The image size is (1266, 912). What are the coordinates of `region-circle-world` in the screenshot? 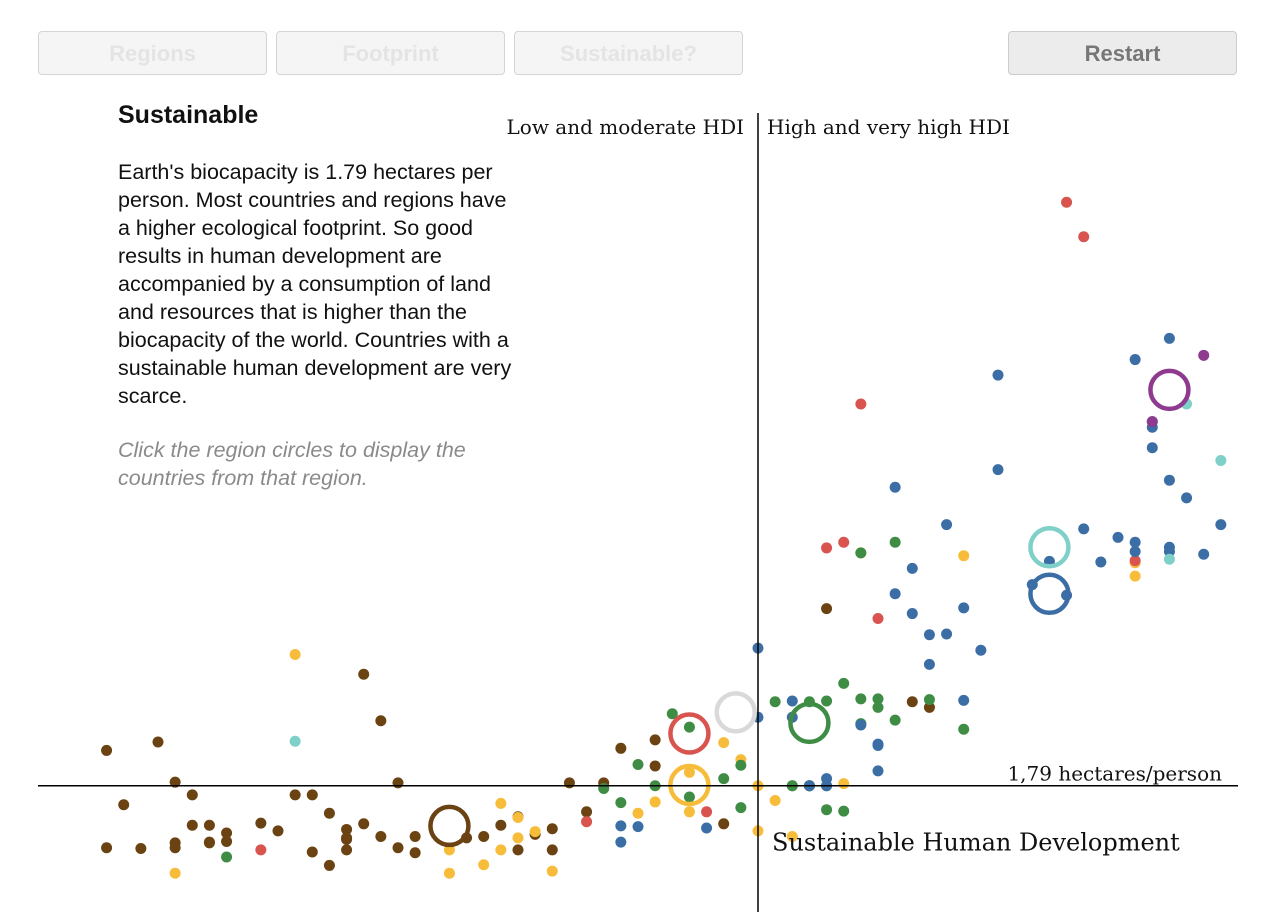 It's located at (735, 712).